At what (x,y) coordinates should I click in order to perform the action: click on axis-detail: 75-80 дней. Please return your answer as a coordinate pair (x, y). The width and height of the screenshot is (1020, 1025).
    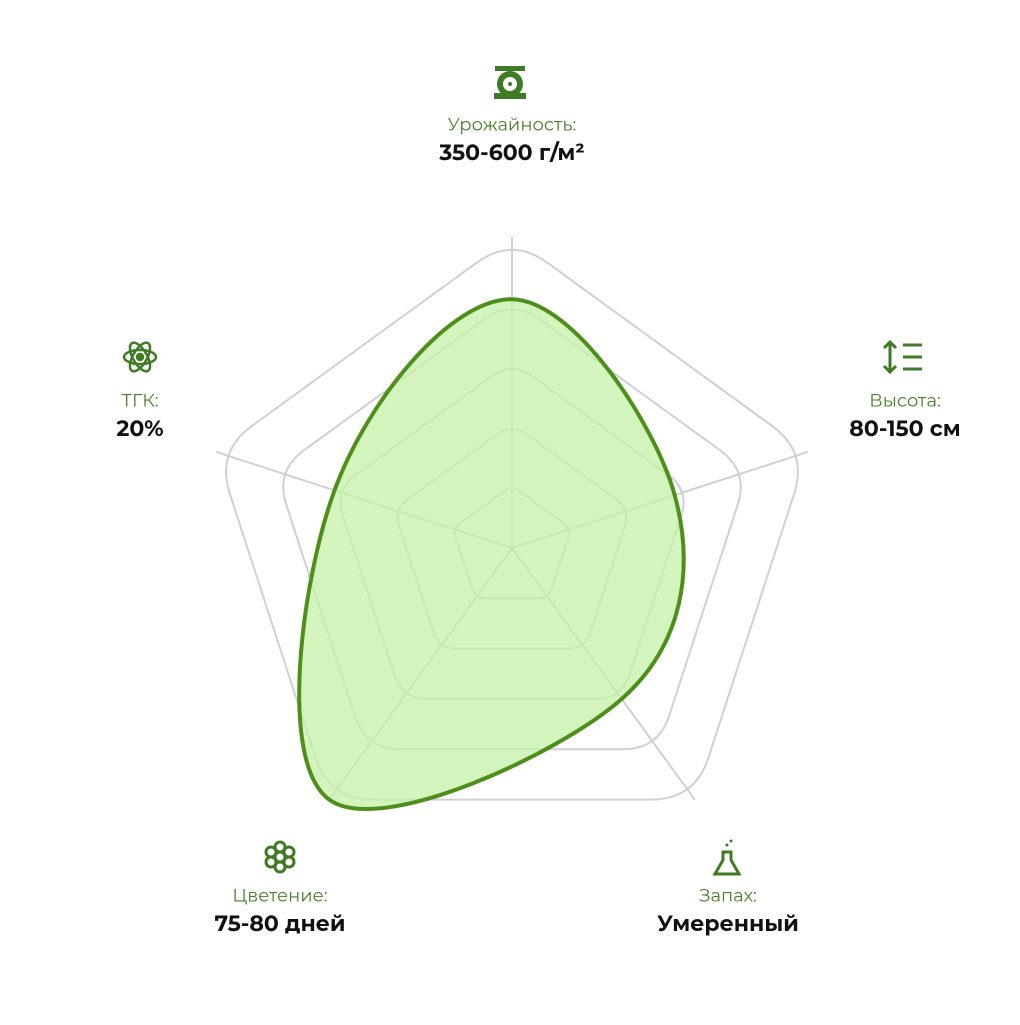
    Looking at the image, I should click on (280, 923).